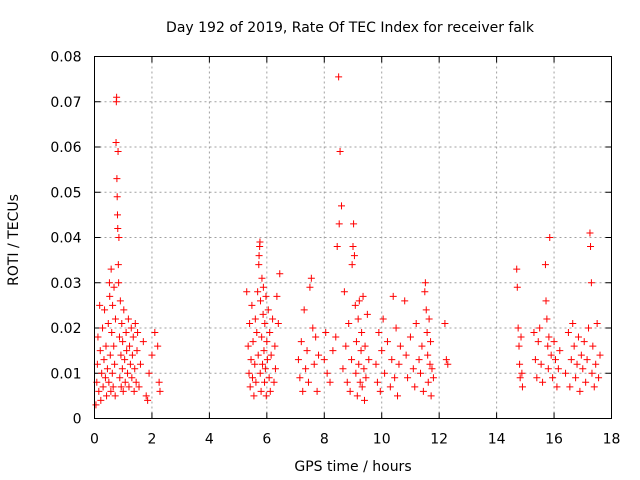 This screenshot has height=480, width=640. What do you see at coordinates (554, 440) in the screenshot?
I see `x-tick-label: 16` at bounding box center [554, 440].